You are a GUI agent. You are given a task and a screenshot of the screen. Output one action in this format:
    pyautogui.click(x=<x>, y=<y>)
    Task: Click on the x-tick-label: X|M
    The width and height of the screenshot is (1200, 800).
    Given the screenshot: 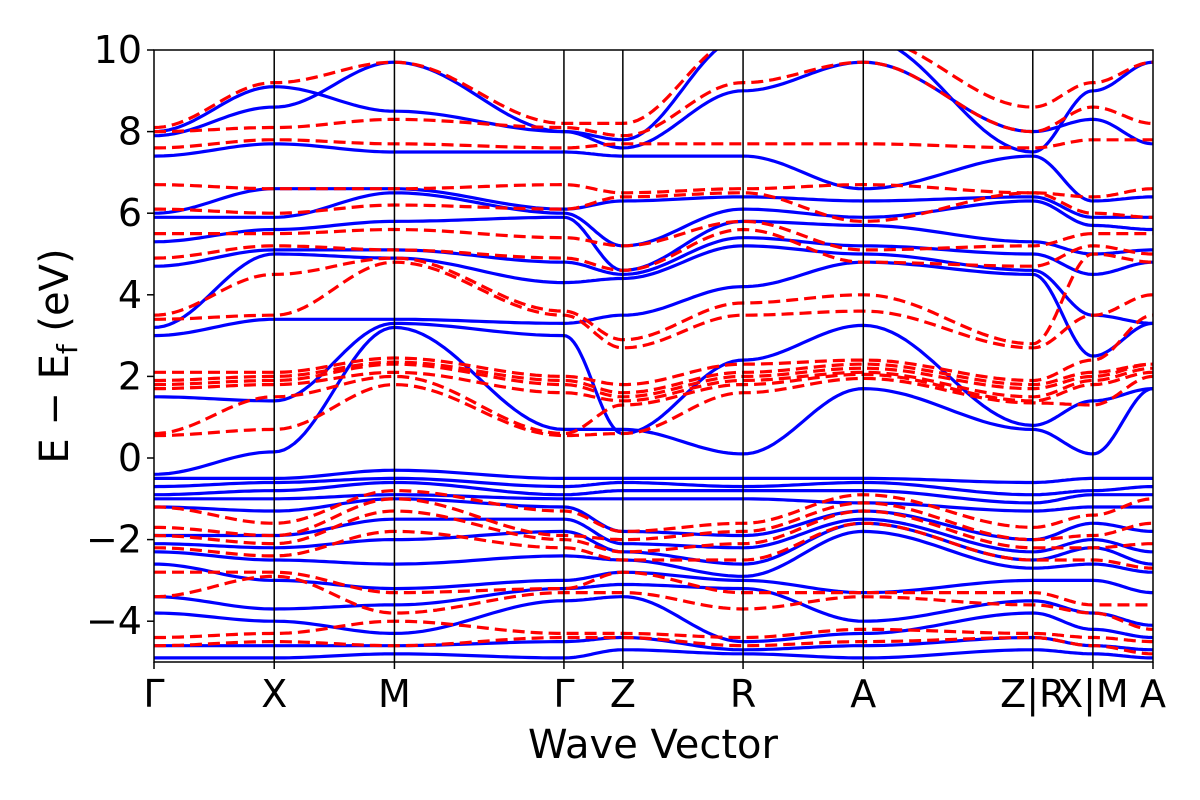 What is the action you would take?
    pyautogui.click(x=1093, y=694)
    